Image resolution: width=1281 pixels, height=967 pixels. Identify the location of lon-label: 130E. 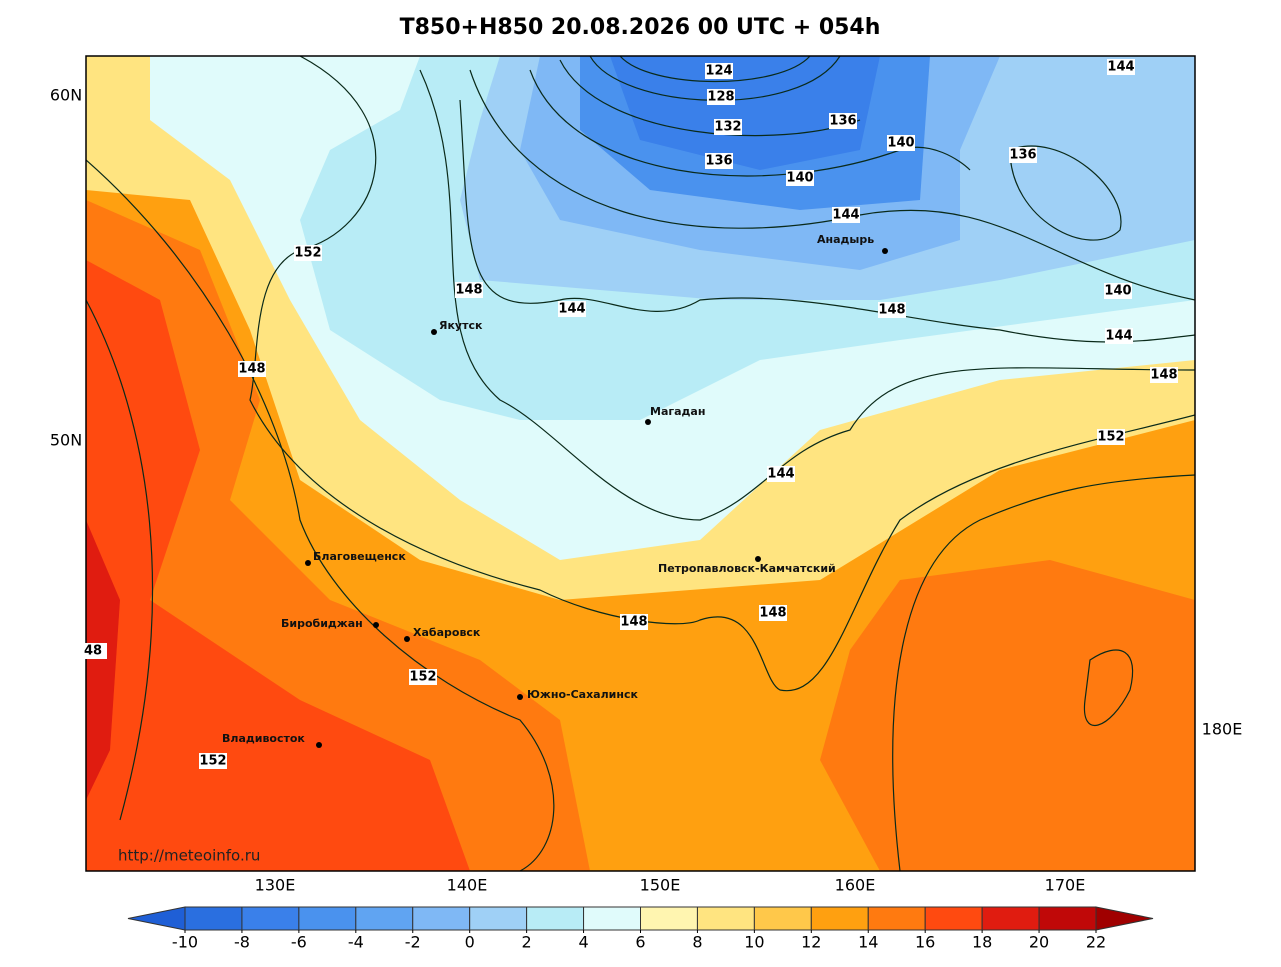
(275, 885).